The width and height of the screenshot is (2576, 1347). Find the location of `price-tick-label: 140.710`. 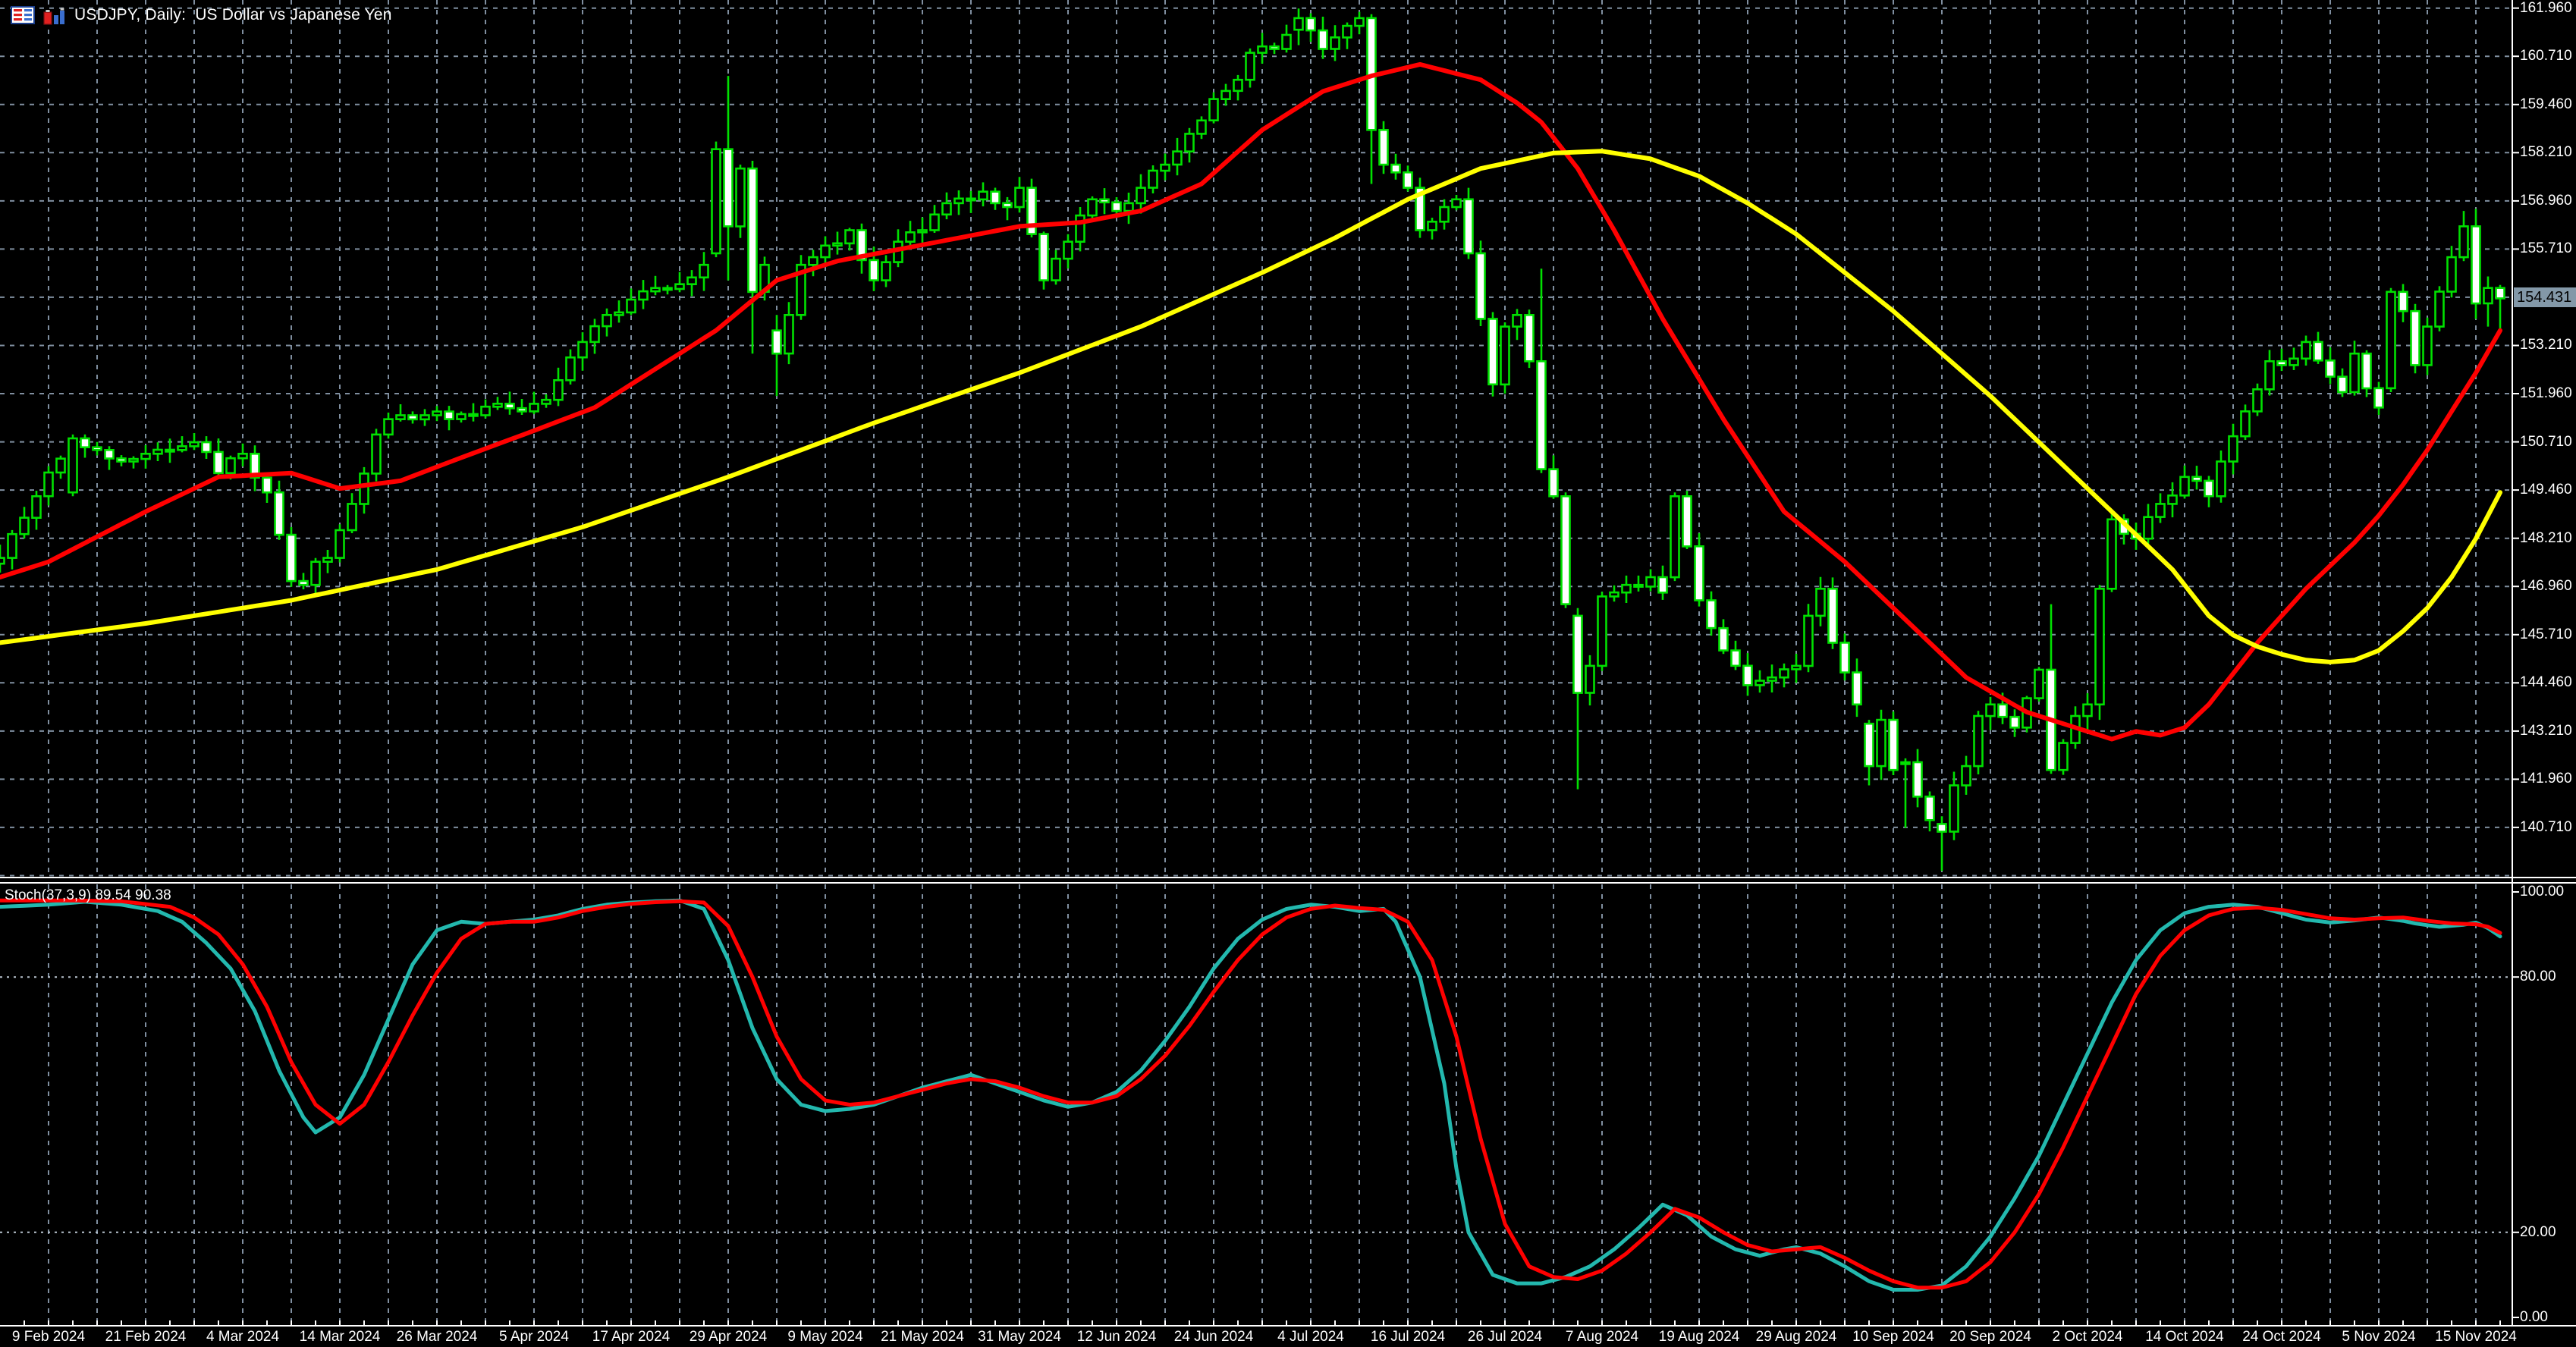

price-tick-label: 140.710 is located at coordinates (2546, 826).